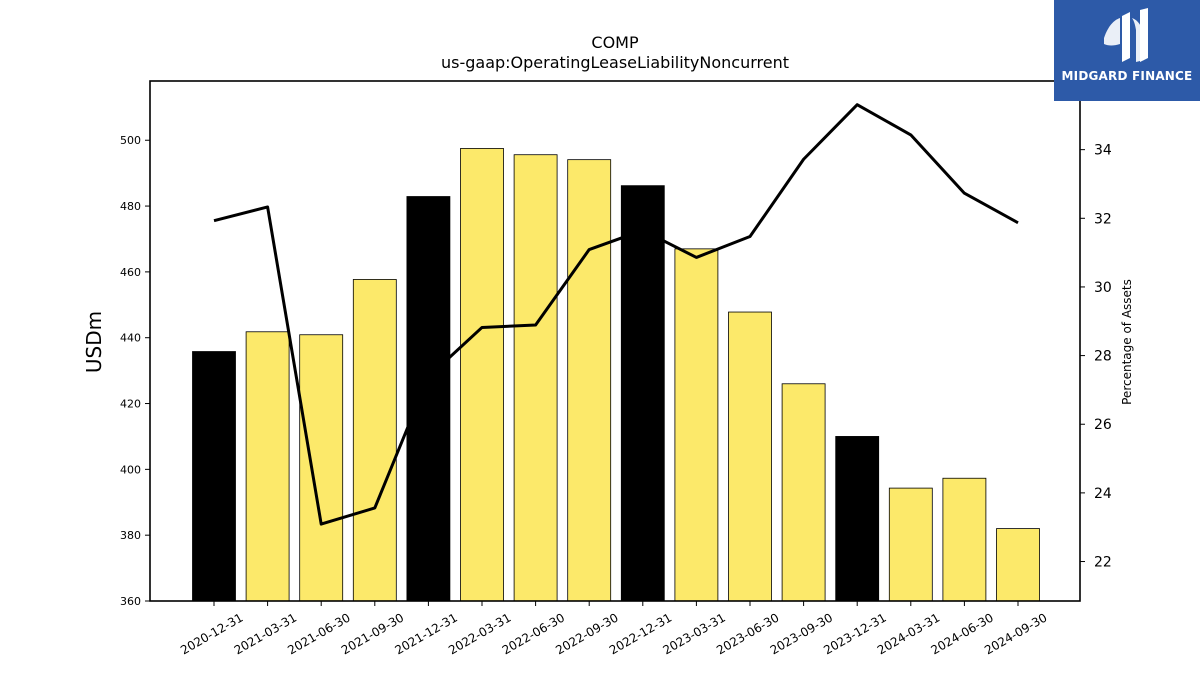 The width and height of the screenshot is (1200, 675). I want to click on y2-tick-label-24: 24, so click(1103, 494).